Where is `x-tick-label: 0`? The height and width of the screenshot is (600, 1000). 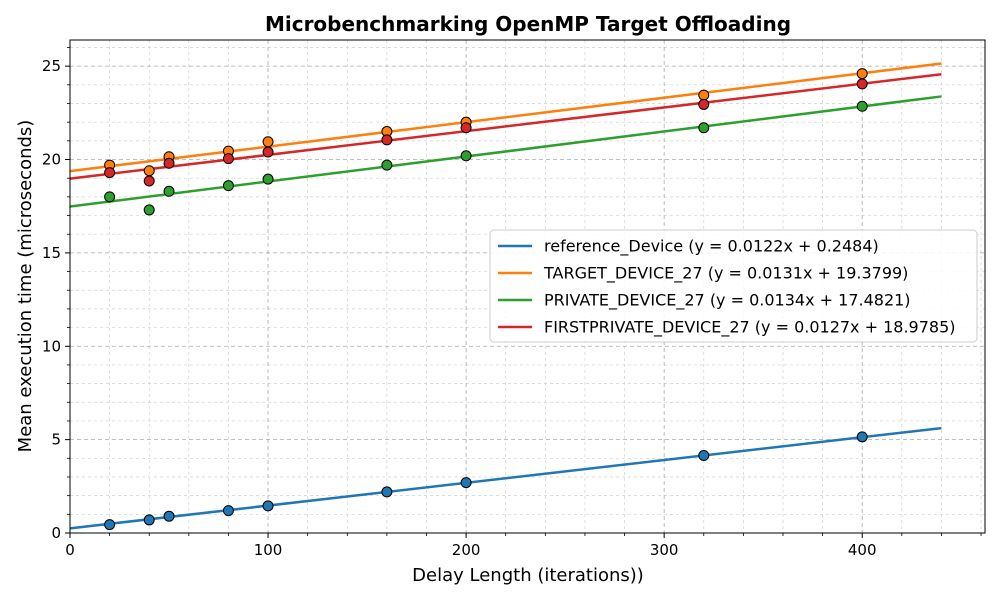
x-tick-label: 0 is located at coordinates (70, 550).